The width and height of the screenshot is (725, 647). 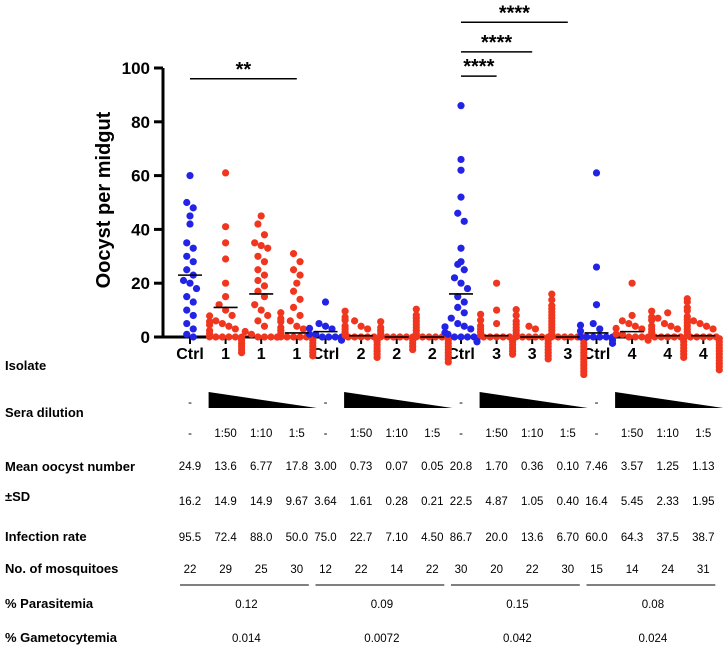 I want to click on dilution-cell: 1:10, so click(x=261, y=434).